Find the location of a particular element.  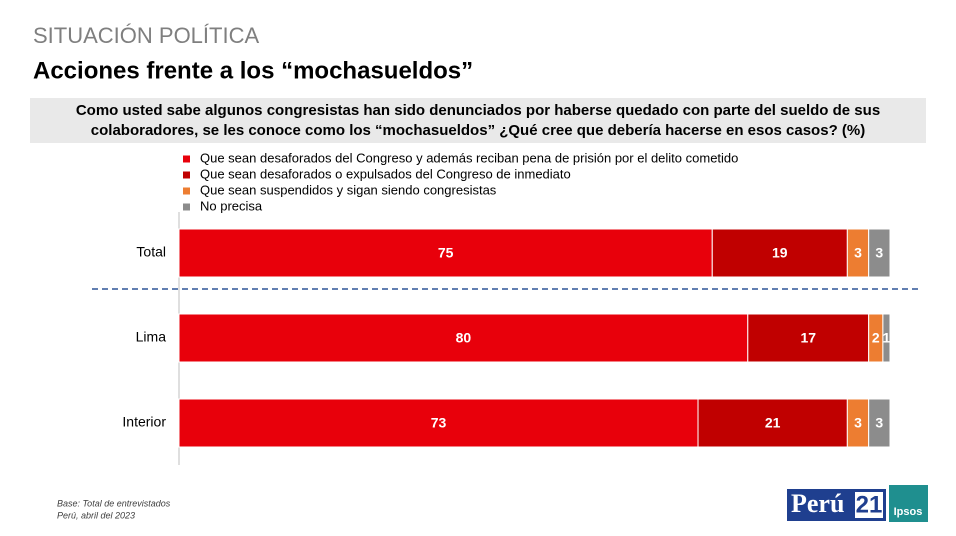

category-label: Interior is located at coordinates (144, 422).